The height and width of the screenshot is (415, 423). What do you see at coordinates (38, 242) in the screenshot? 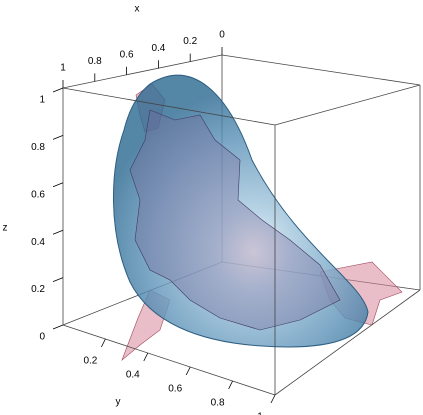
I see `z-tick-label: 0.4` at bounding box center [38, 242].